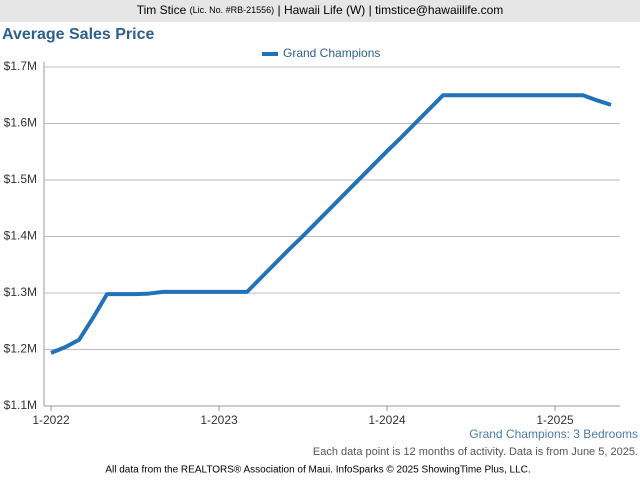  I want to click on agent-name: Tim Stice, so click(162, 10).